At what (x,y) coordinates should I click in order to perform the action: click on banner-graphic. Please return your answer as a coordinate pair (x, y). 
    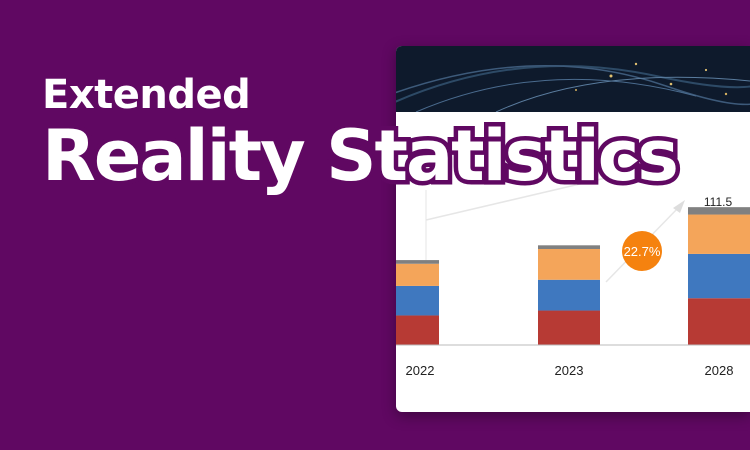
    Looking at the image, I should click on (573, 87).